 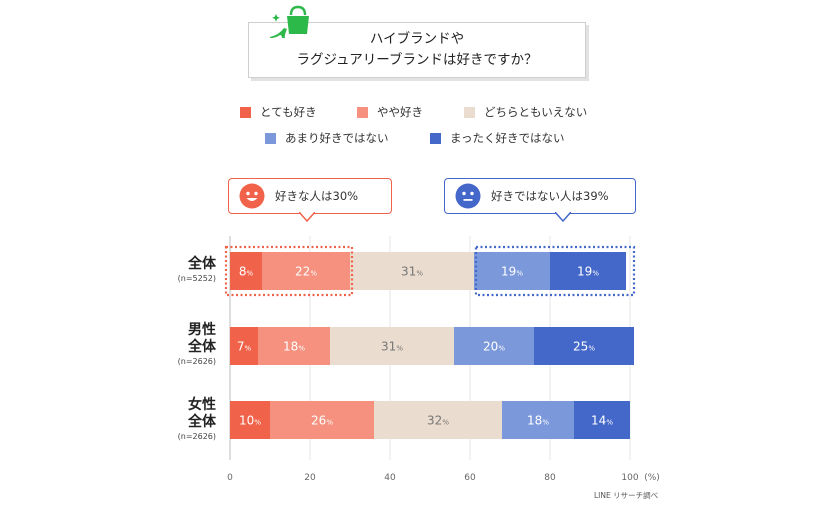 I want to click on group-label-line: 男性, so click(x=202, y=330).